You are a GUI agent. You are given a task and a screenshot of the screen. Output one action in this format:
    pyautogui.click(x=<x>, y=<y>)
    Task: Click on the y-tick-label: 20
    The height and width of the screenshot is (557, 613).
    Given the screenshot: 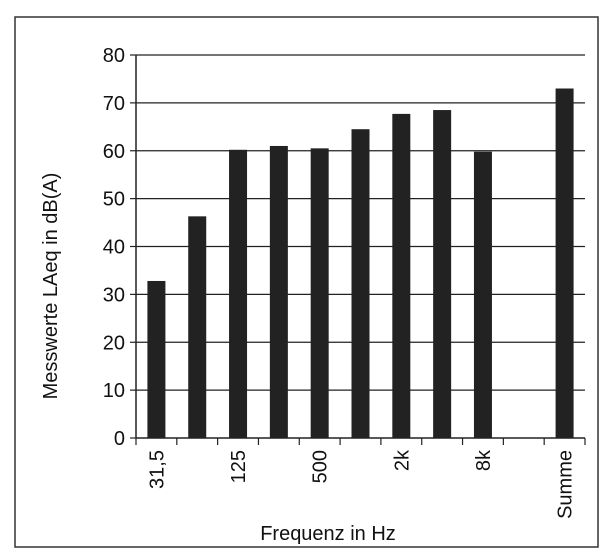 What is the action you would take?
    pyautogui.click(x=114, y=343)
    